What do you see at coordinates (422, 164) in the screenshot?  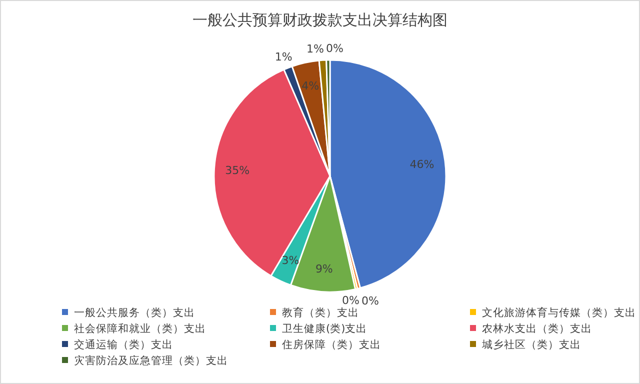 I see `data-label: 46%` at bounding box center [422, 164].